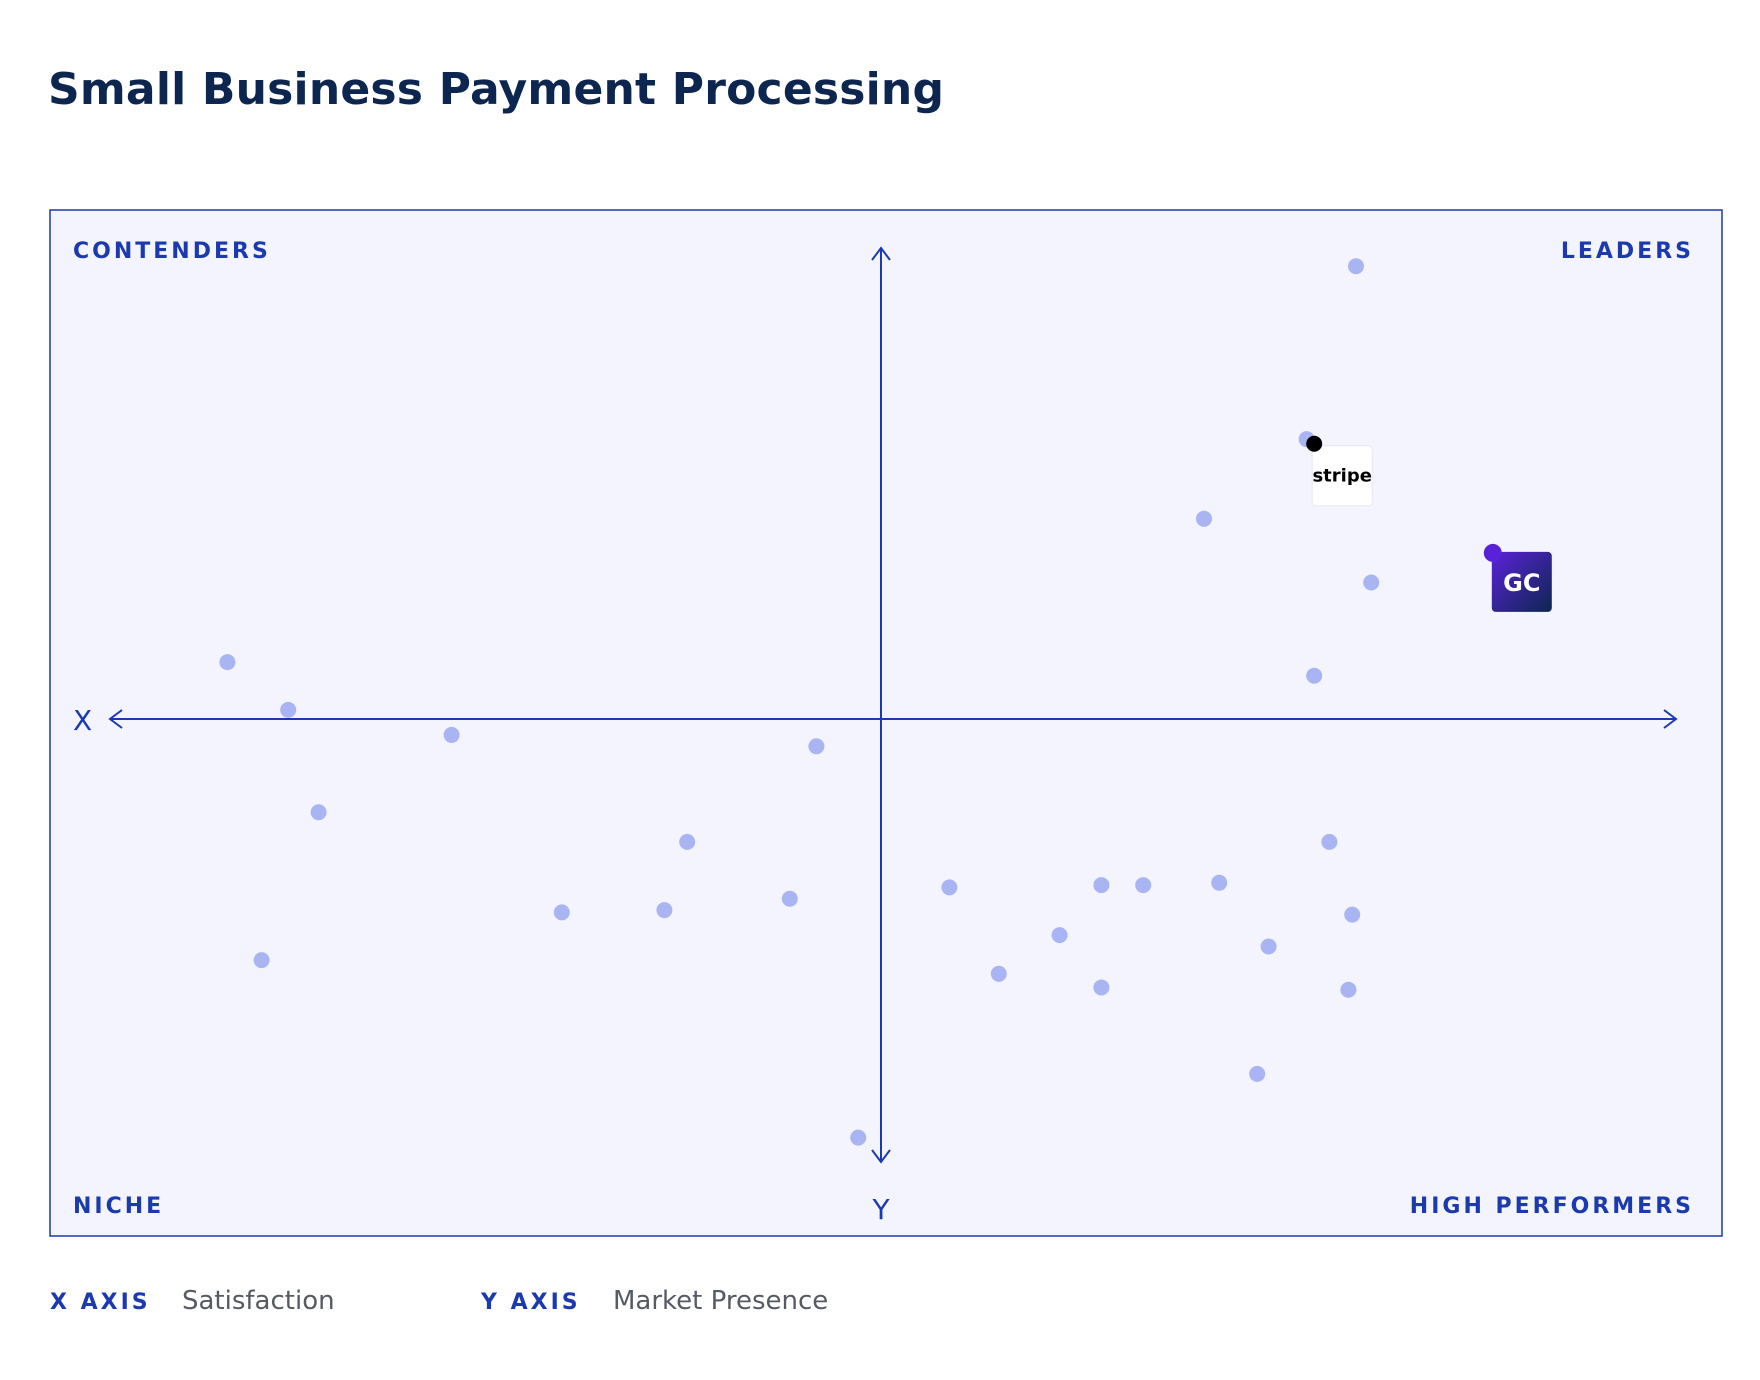 This screenshot has height=1380, width=1760. I want to click on gc-logo-text: GC, so click(1521, 583).